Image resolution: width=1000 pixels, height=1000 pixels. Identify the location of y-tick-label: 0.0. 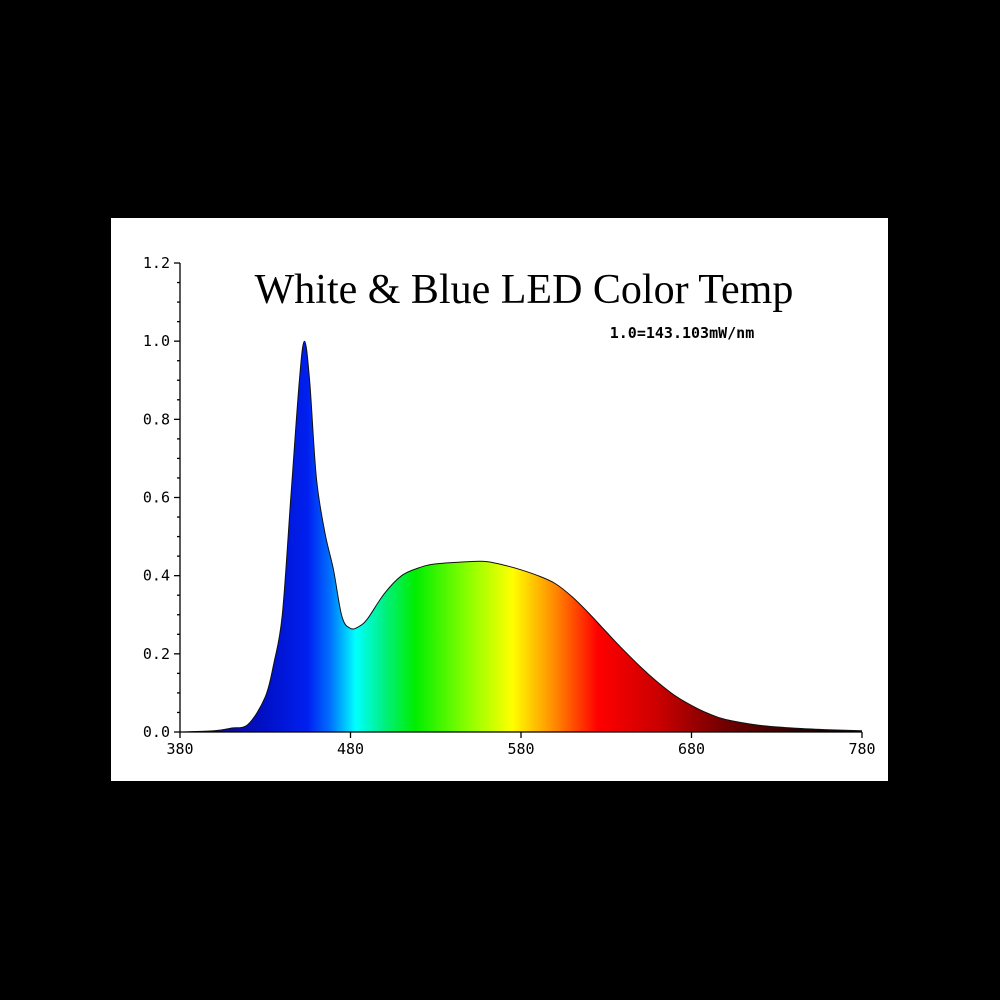
(156, 732).